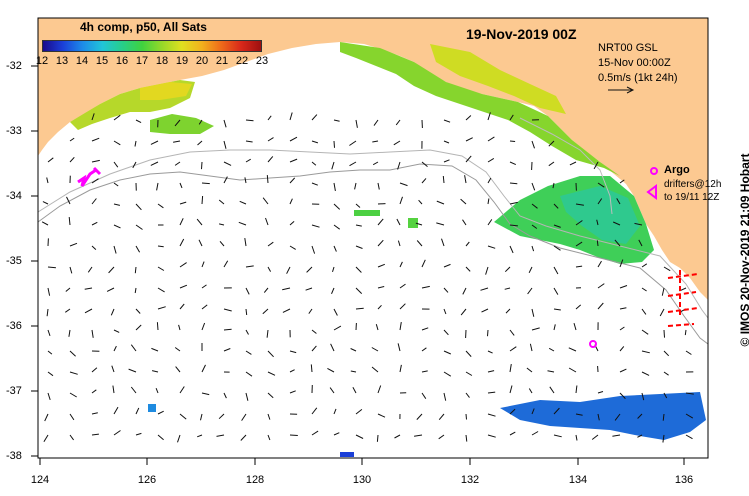 The width and height of the screenshot is (749, 496). What do you see at coordinates (521, 34) in the screenshot?
I see `map-title: 19-Nov-2019 00Z` at bounding box center [521, 34].